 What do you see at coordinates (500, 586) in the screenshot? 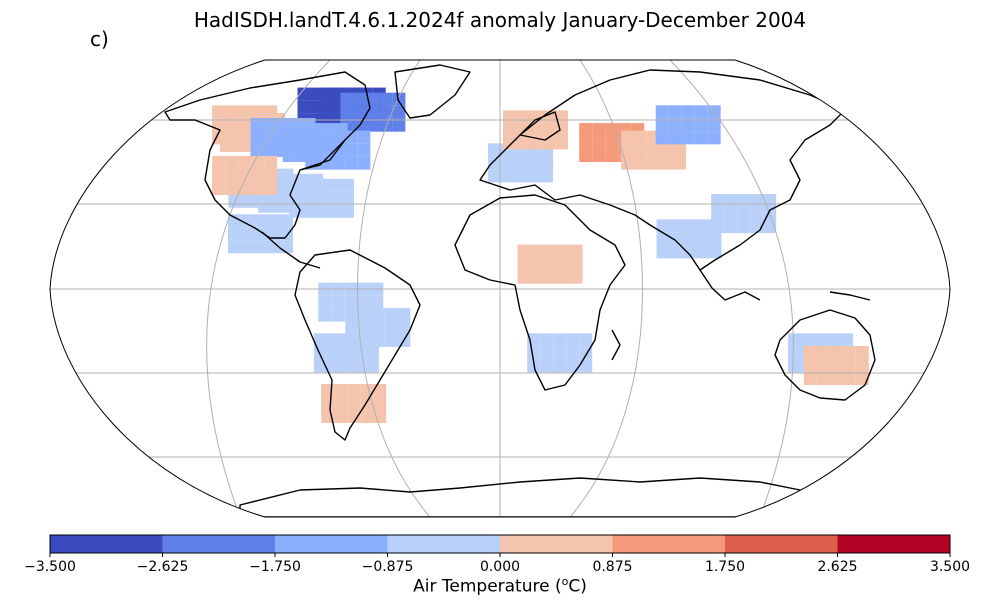
I see `colorbar-label: Air Temperature (oC)` at bounding box center [500, 586].